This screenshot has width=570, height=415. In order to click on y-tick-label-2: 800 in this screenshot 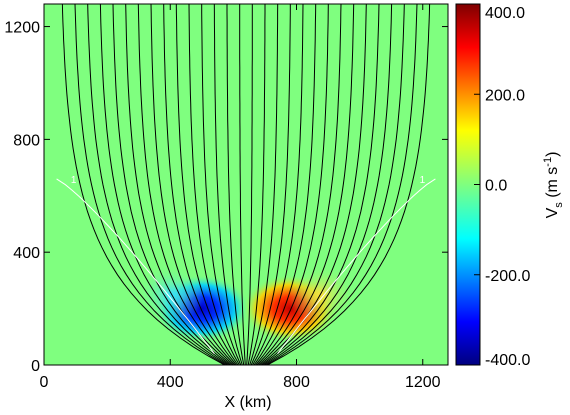, I will do `click(26, 140)`.